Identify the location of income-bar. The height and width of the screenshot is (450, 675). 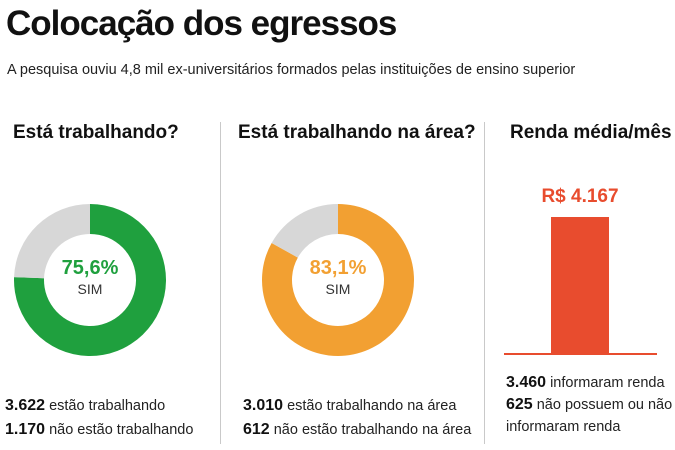
(580, 285).